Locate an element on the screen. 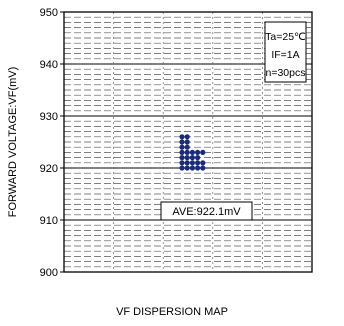 The height and width of the screenshot is (326, 344). legend-temperature: Ta=25℃ is located at coordinates (285, 37).